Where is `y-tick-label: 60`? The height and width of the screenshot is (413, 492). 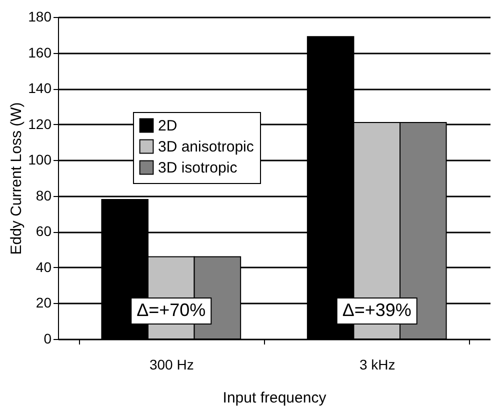 y-tick-label: 60 is located at coordinates (44, 231).